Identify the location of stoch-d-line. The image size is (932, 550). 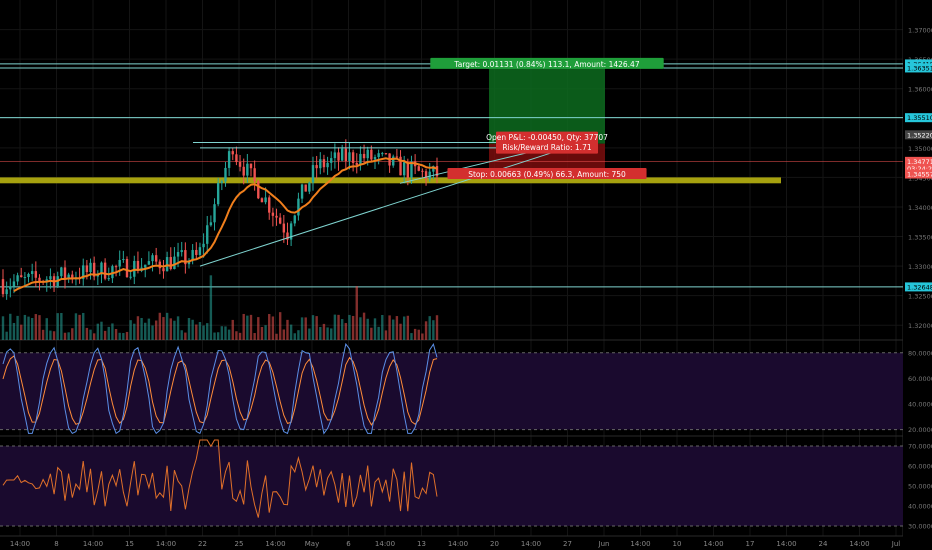
(220, 390).